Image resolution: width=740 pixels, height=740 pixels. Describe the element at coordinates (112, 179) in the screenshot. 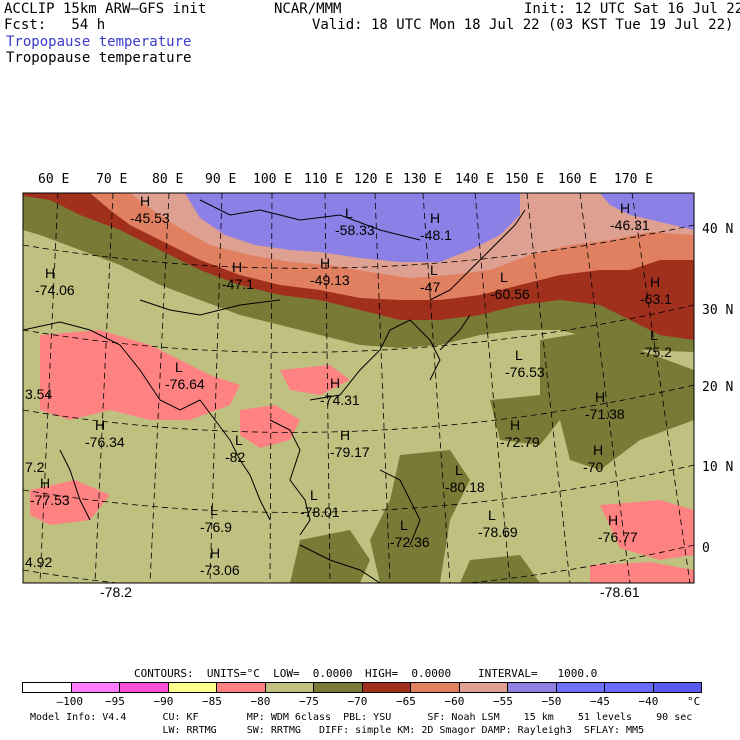

I see `lon-label: 70 E` at that location.